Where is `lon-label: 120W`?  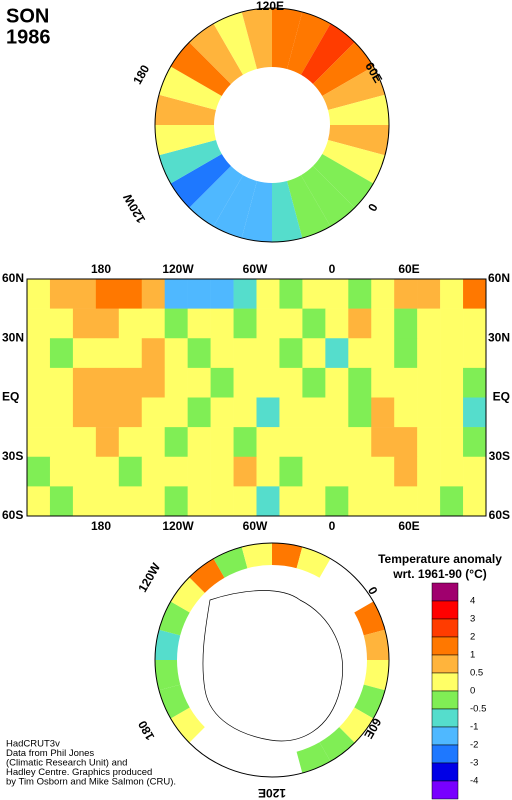
lon-label: 120W is located at coordinates (178, 526).